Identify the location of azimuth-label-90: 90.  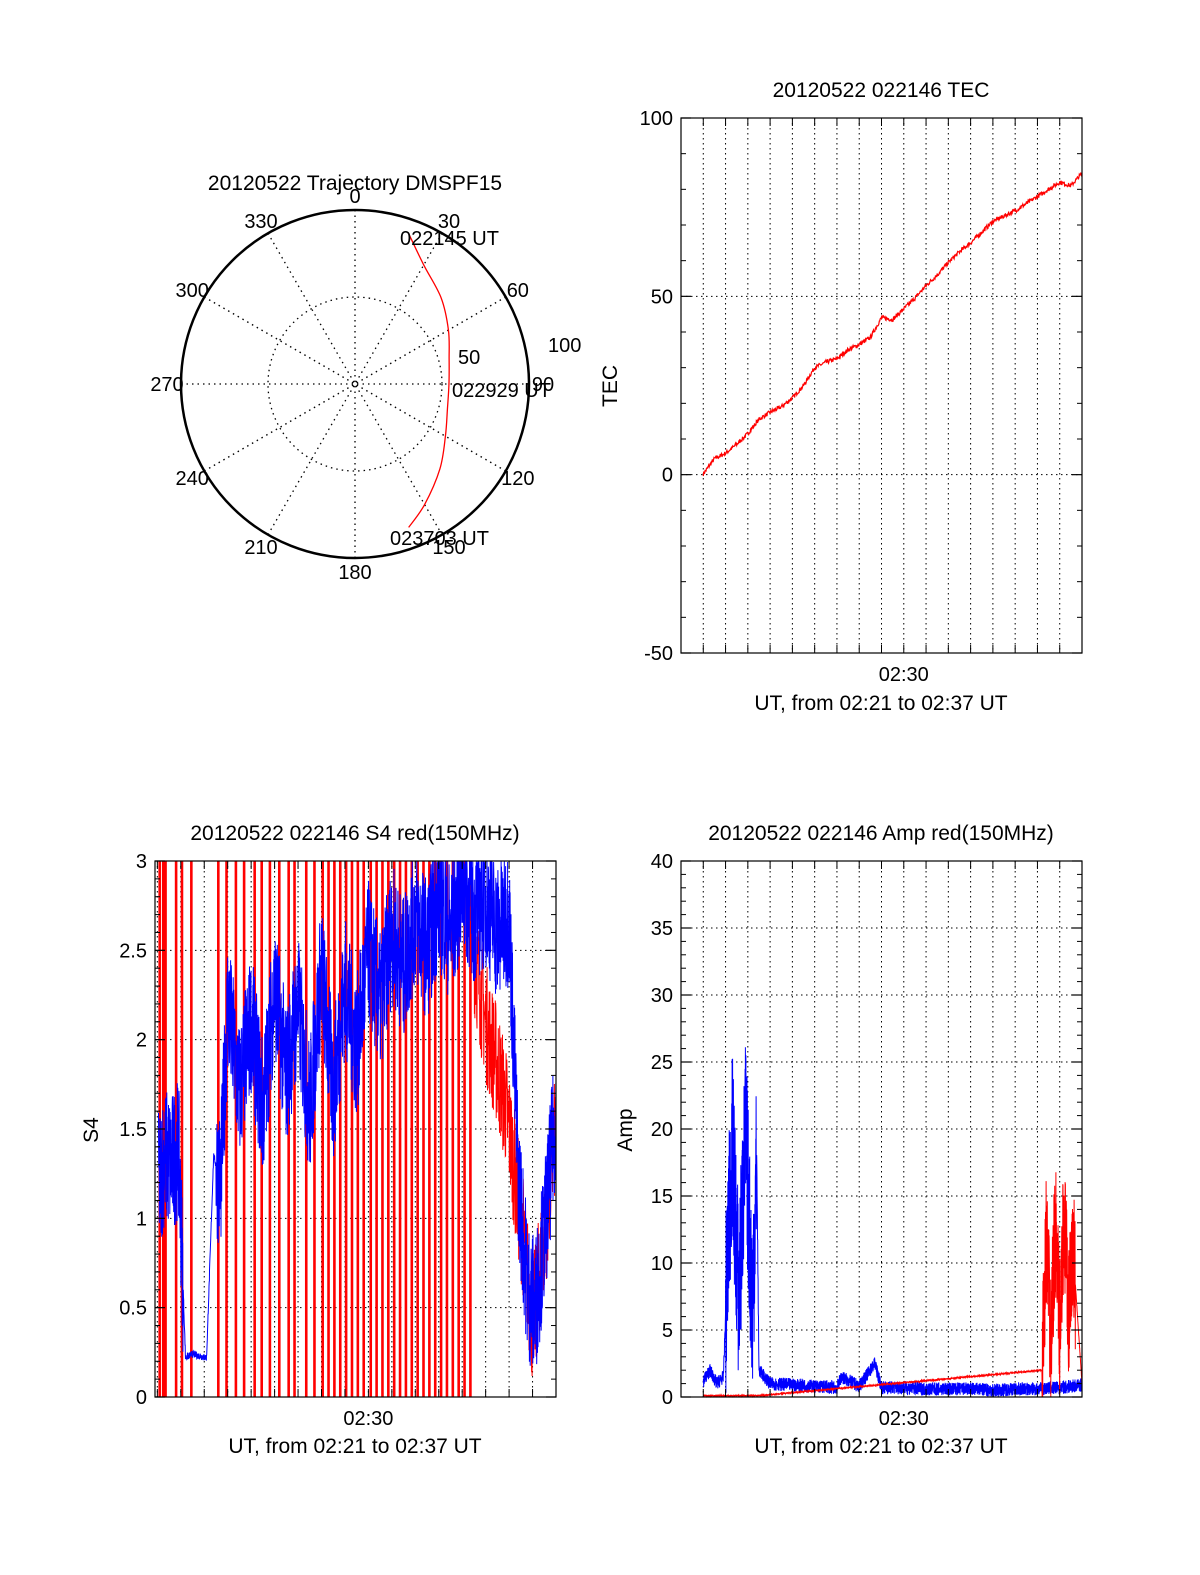
(543, 385).